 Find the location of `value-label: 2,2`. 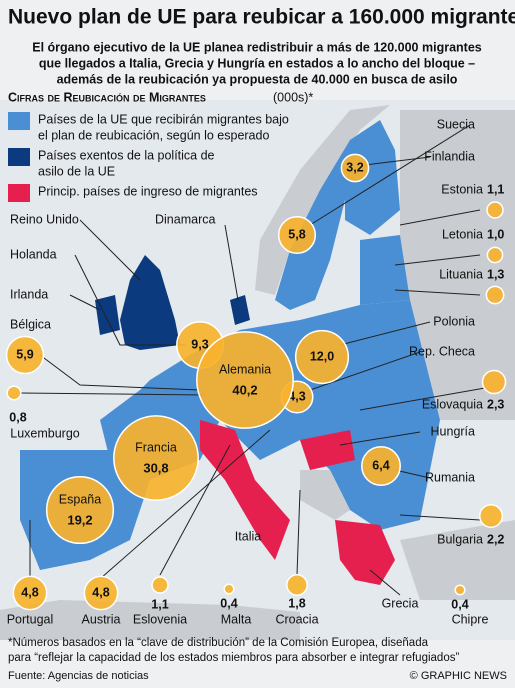

value-label: 2,2 is located at coordinates (495, 539).